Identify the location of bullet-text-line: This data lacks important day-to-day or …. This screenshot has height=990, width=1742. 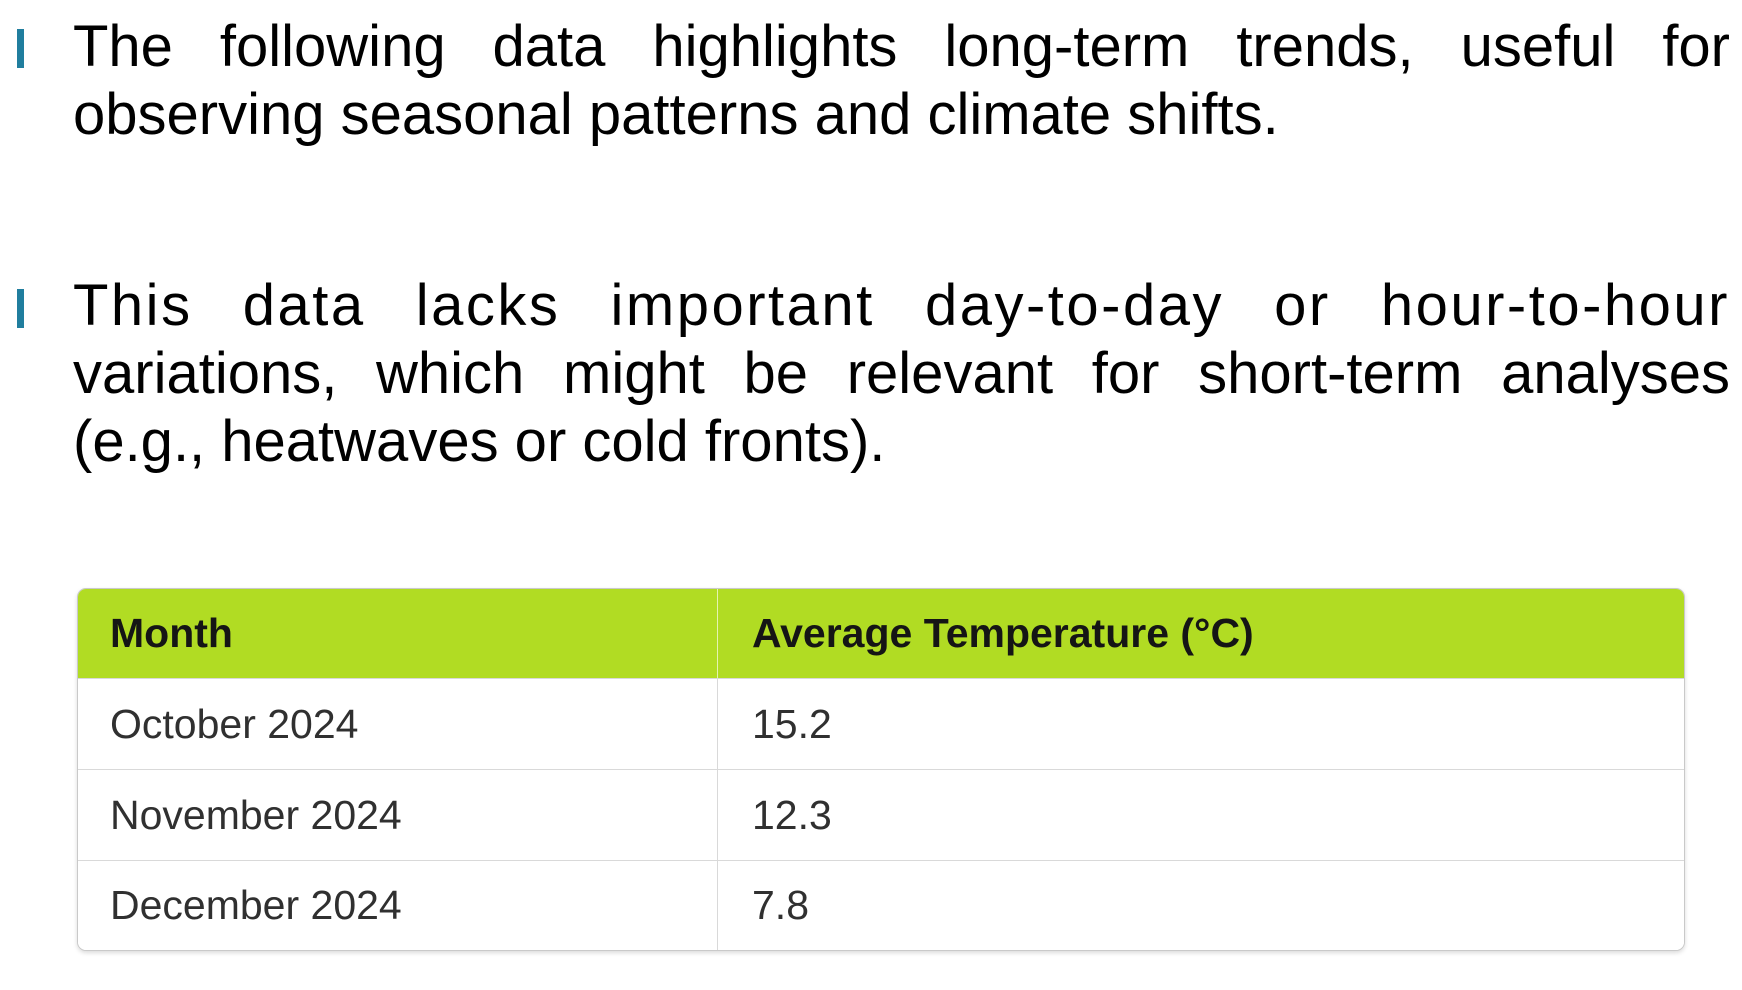
(901, 305).